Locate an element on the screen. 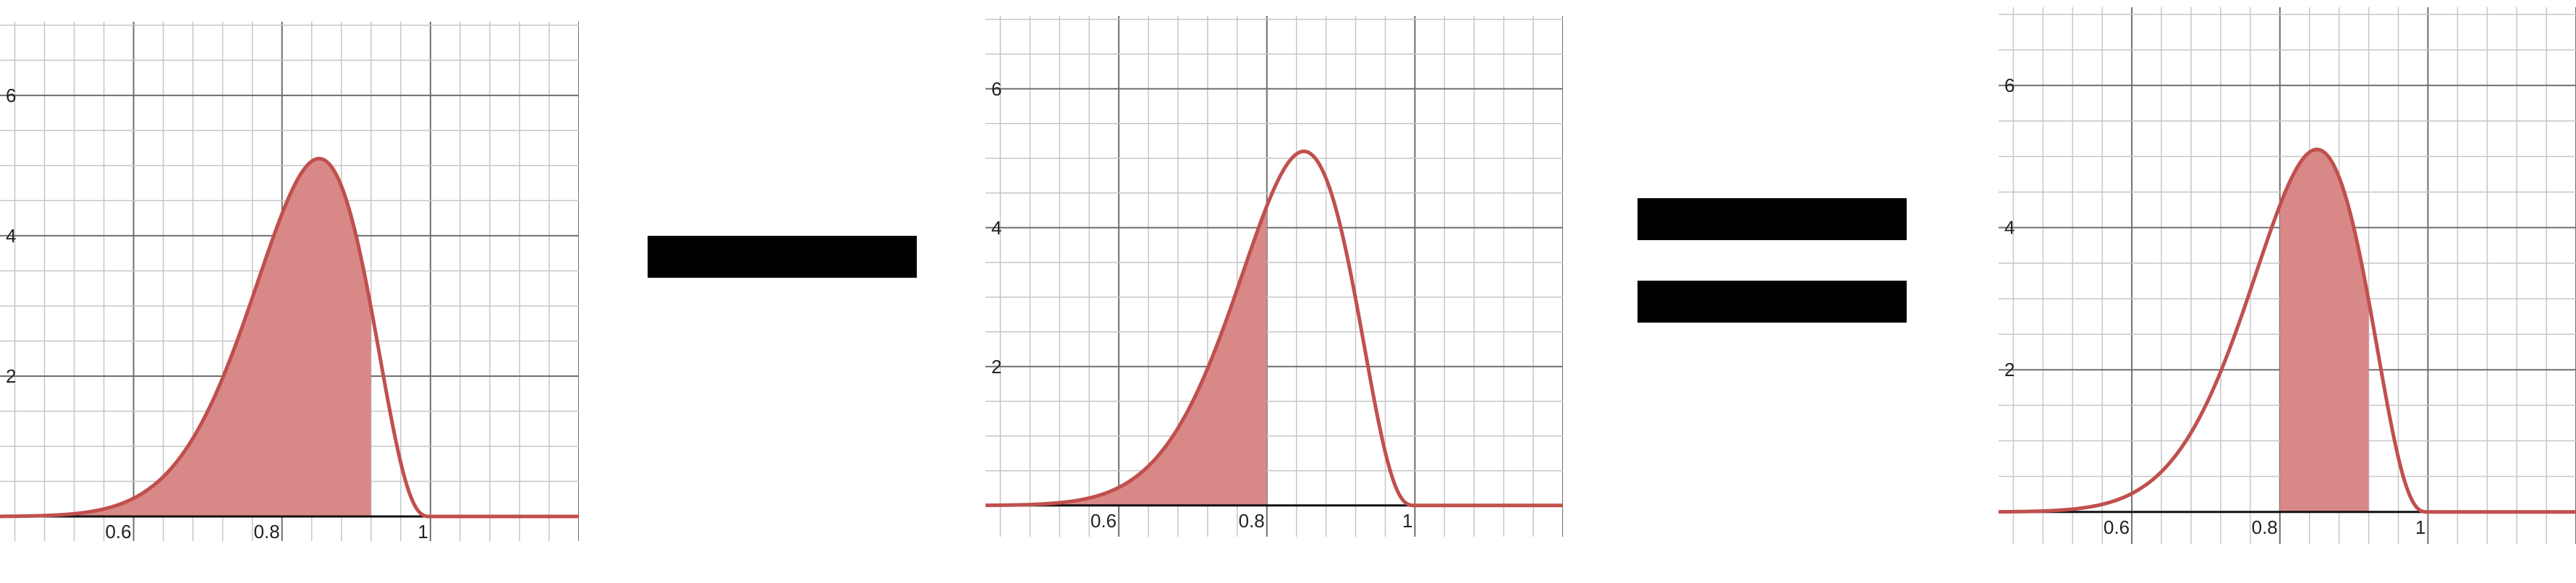 The image size is (2576, 583). equals-sign-top-bar is located at coordinates (1772, 219).